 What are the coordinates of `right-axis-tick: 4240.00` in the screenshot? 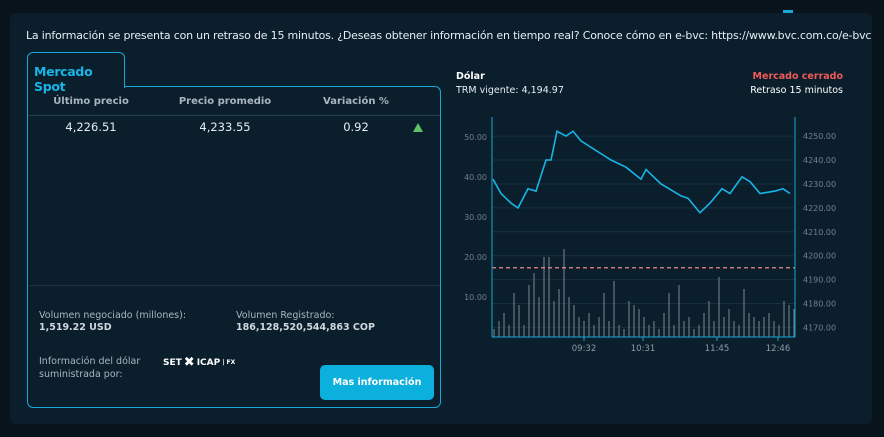 It's located at (819, 160).